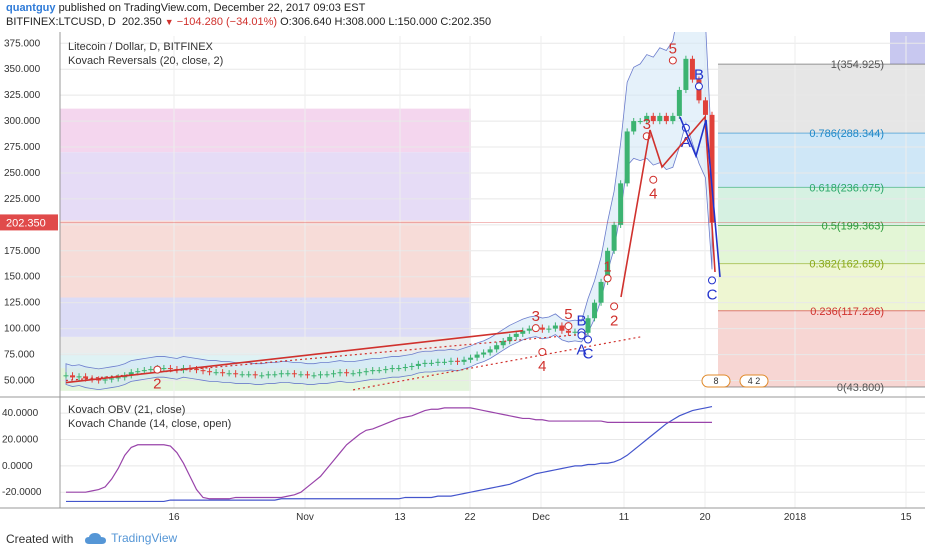 The image size is (932, 550). What do you see at coordinates (22, 95) in the screenshot?
I see `y-tick-label-main: 325.000` at bounding box center [22, 95].